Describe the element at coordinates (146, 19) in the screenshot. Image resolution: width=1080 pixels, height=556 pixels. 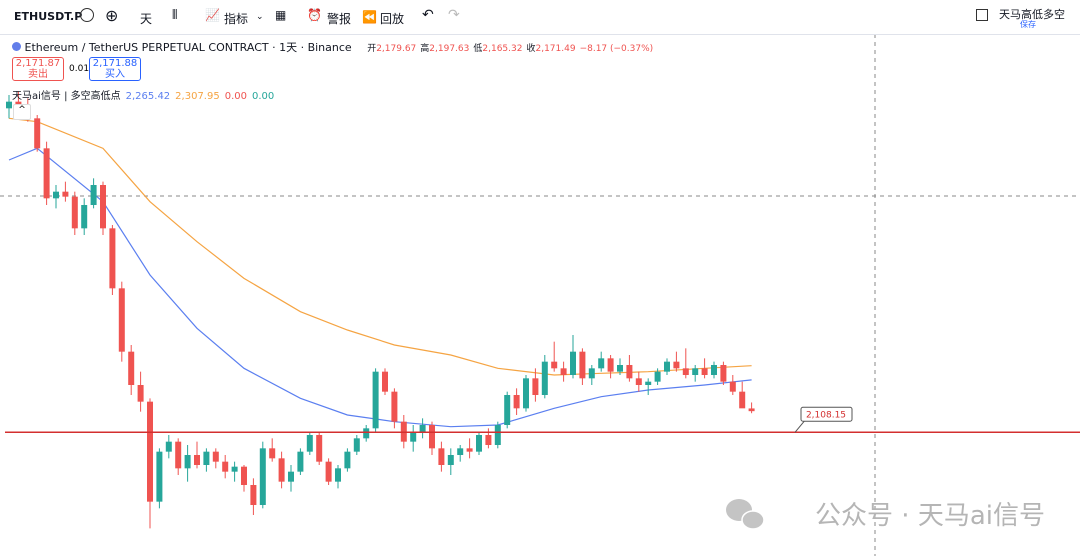
I see `interval: 天` at that location.